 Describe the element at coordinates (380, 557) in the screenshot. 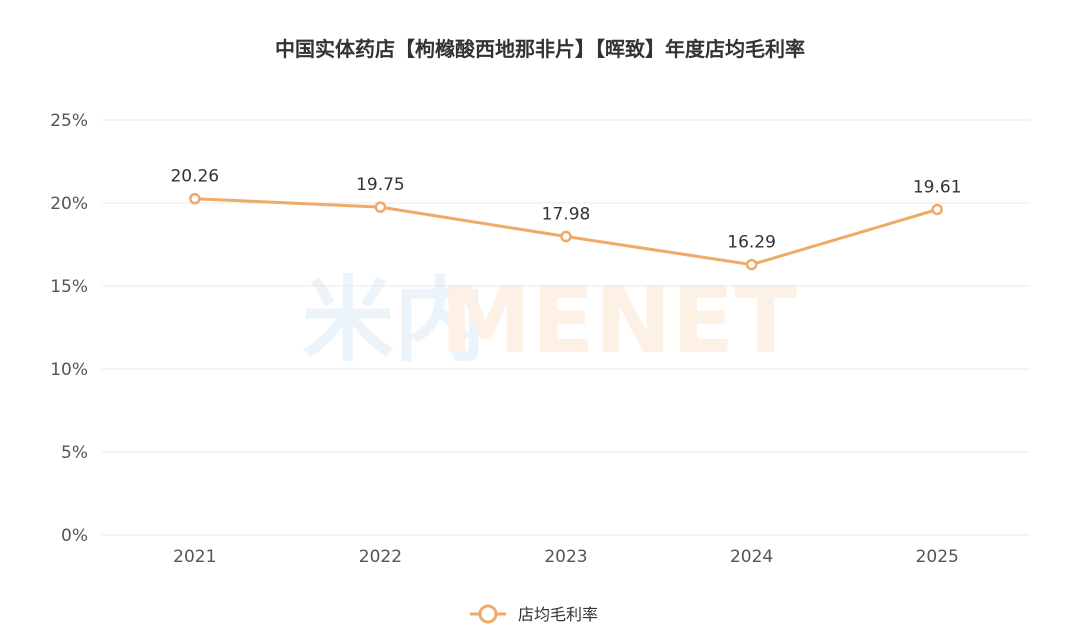

I see `x-tick-label: 2022` at that location.